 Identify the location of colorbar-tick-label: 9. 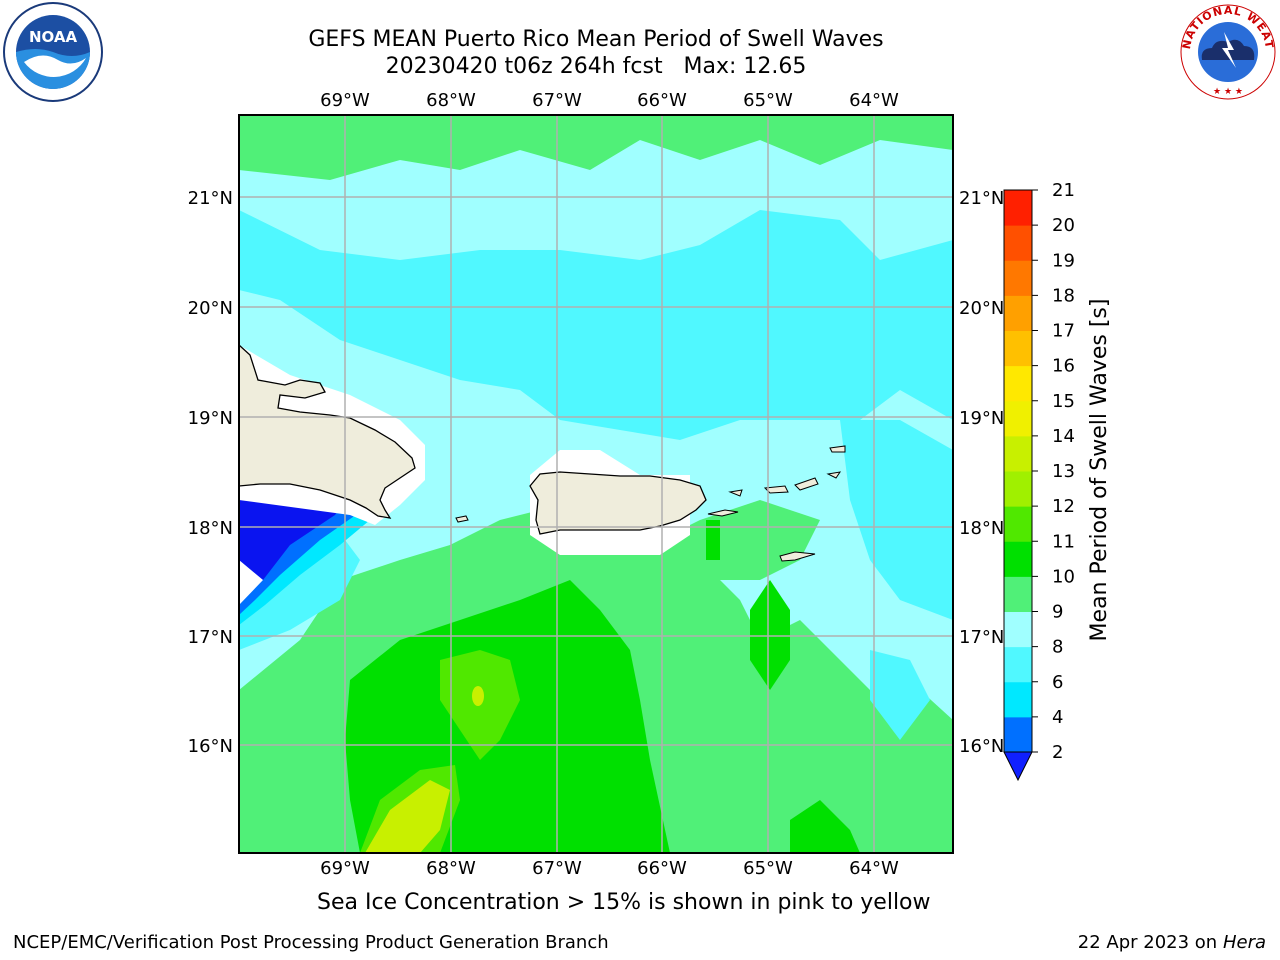
(1057, 612).